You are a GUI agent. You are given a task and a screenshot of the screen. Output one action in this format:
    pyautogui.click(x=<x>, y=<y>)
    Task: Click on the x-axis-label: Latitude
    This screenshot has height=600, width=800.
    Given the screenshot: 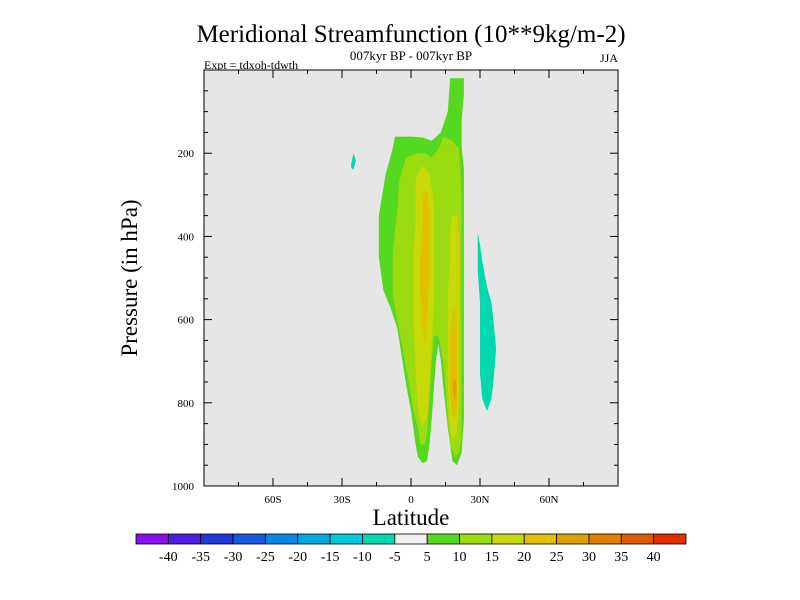 What is the action you would take?
    pyautogui.click(x=411, y=517)
    